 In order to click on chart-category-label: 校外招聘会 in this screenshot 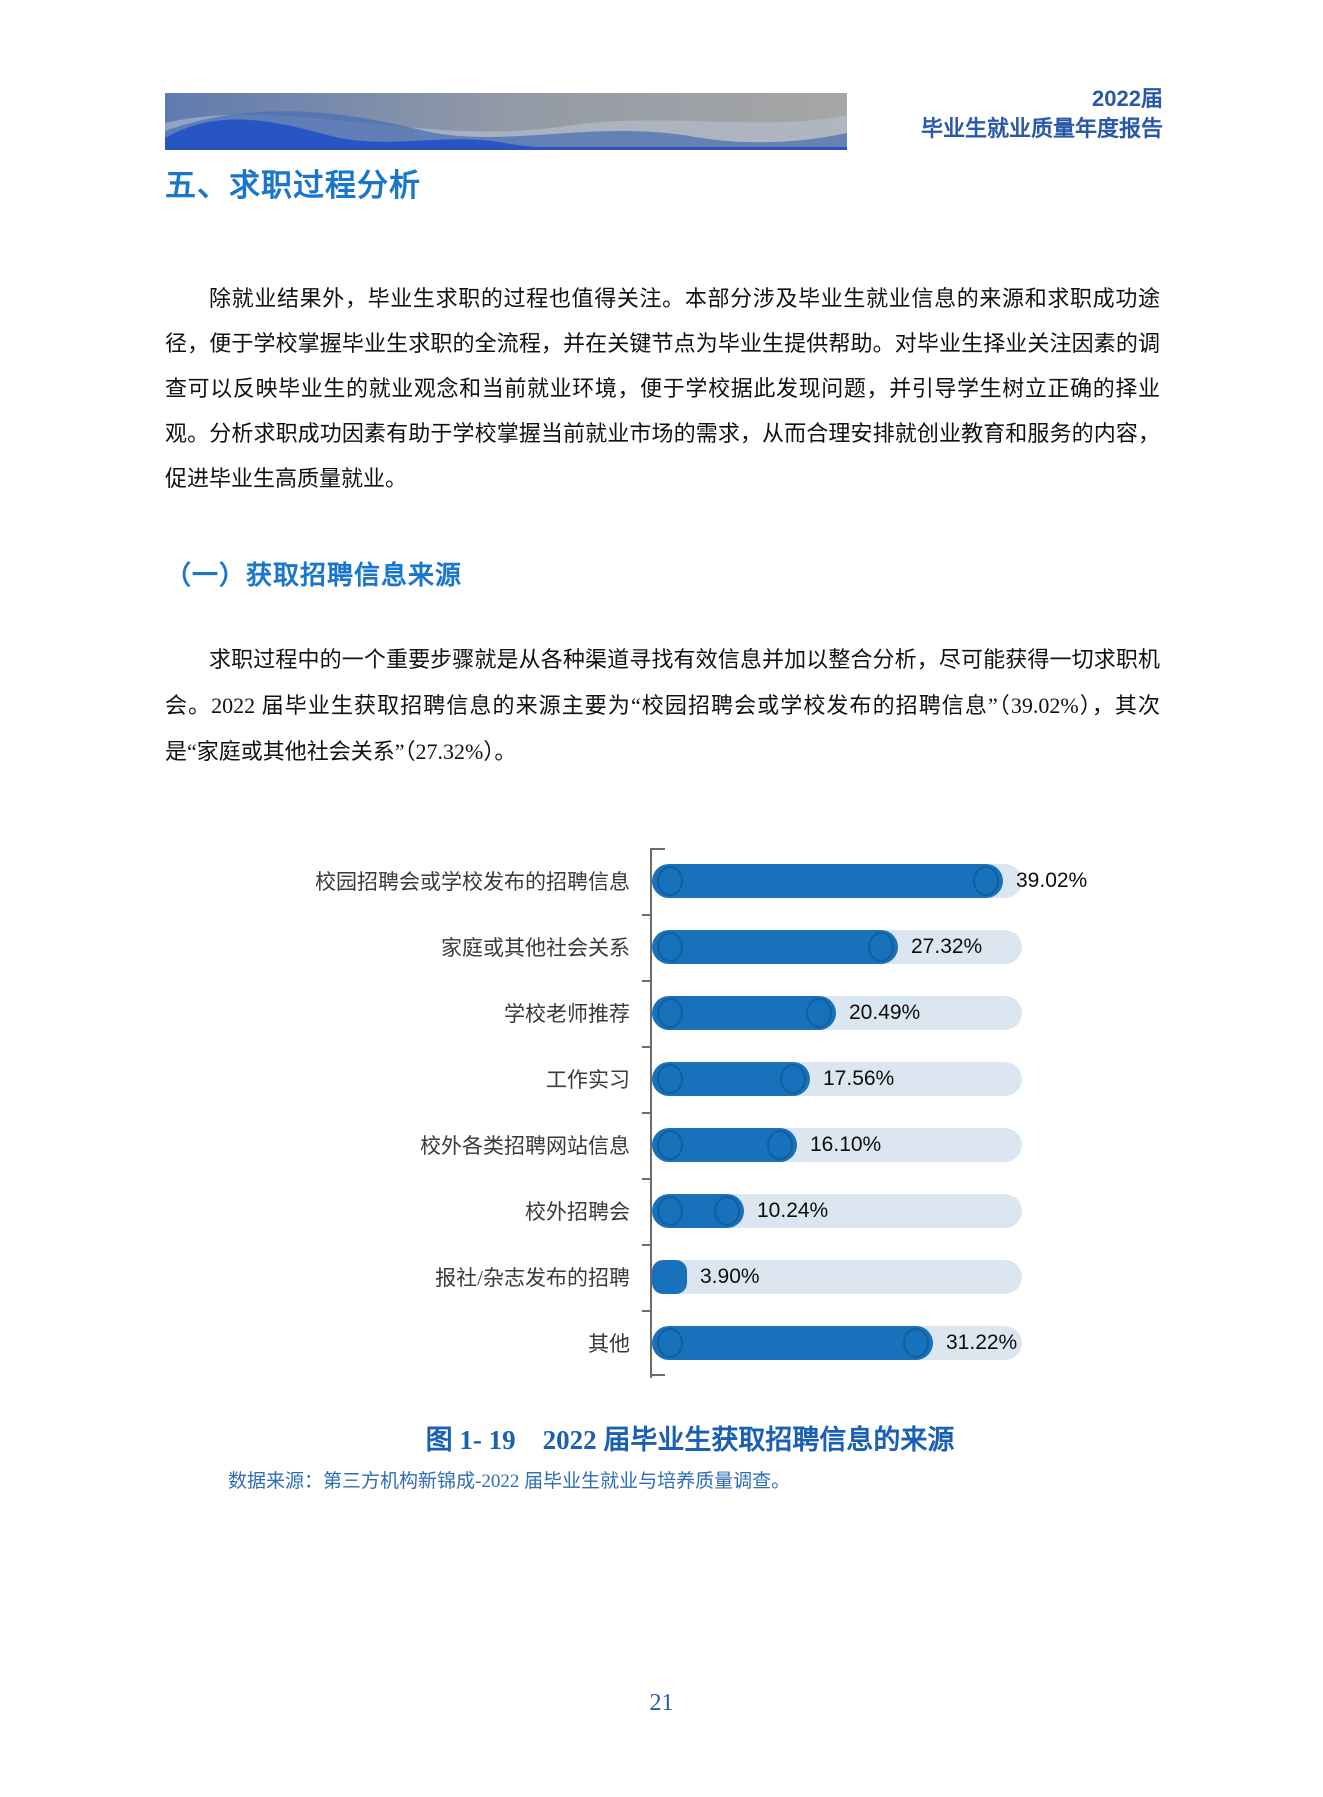, I will do `click(577, 1212)`.